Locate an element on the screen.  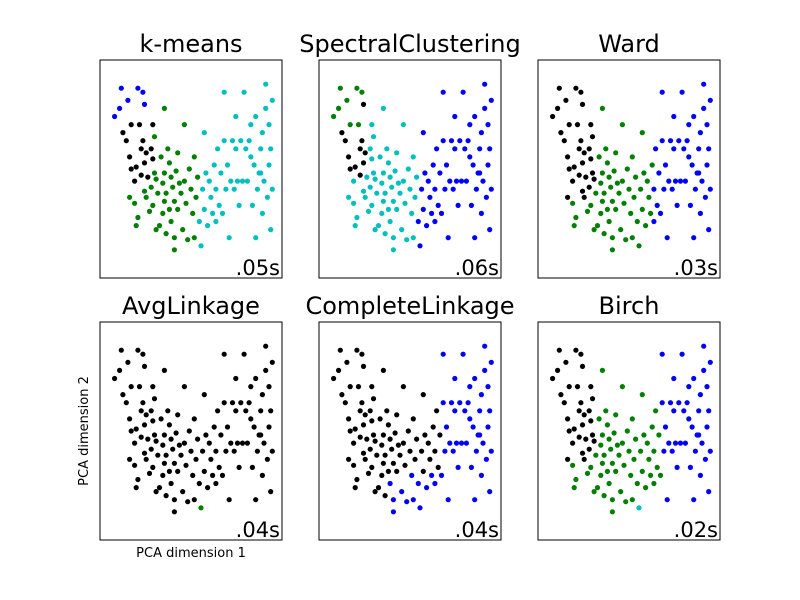
timing-label: .06s is located at coordinates (477, 268).